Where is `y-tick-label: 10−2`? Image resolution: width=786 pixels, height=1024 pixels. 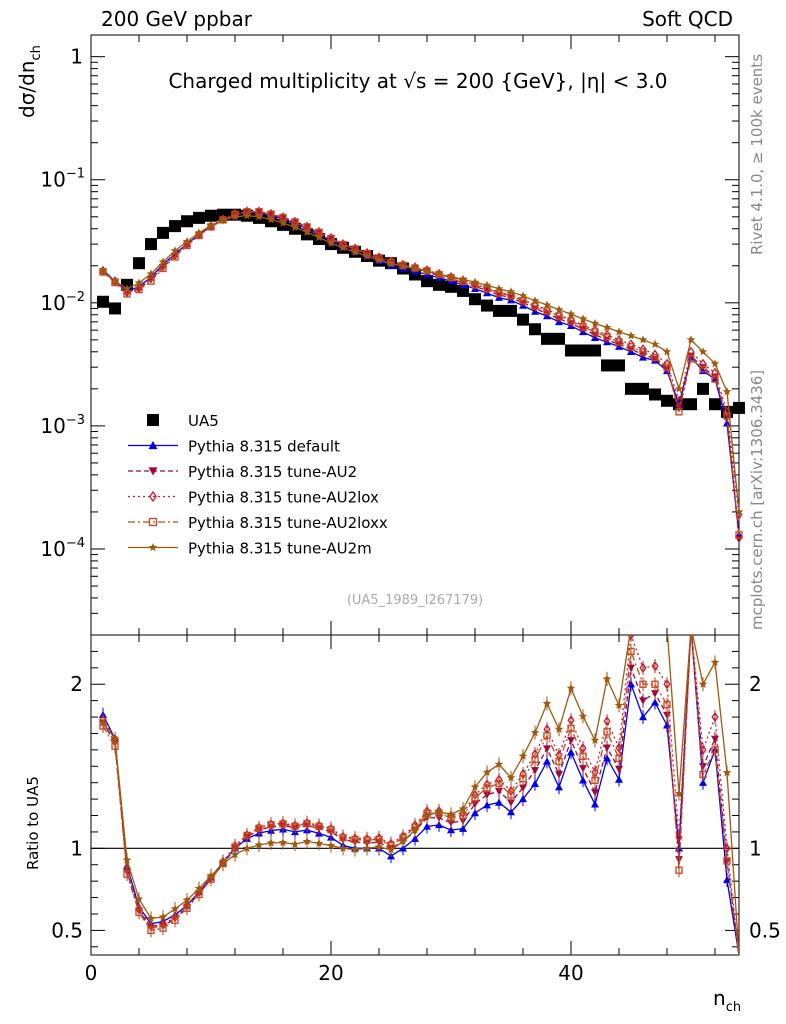
y-tick-label: 10−2 is located at coordinates (62, 302).